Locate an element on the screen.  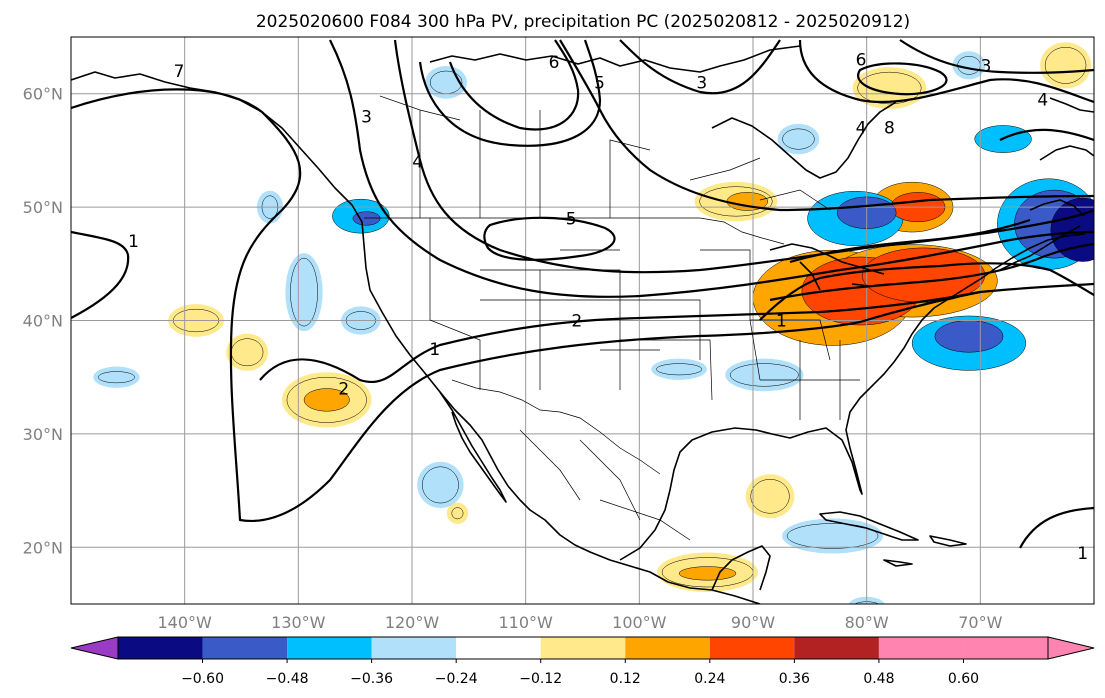
pv-contour-label: 6 is located at coordinates (861, 61).